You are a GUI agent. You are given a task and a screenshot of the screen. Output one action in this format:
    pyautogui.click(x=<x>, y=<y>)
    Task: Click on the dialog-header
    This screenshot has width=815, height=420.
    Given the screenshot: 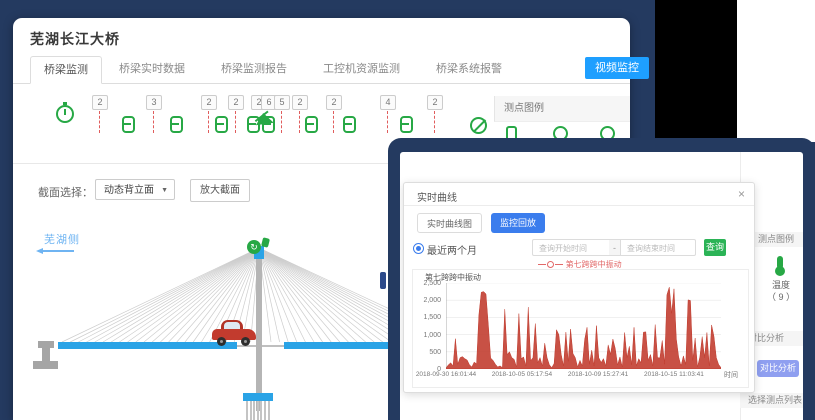 What is the action you would take?
    pyautogui.click(x=579, y=194)
    